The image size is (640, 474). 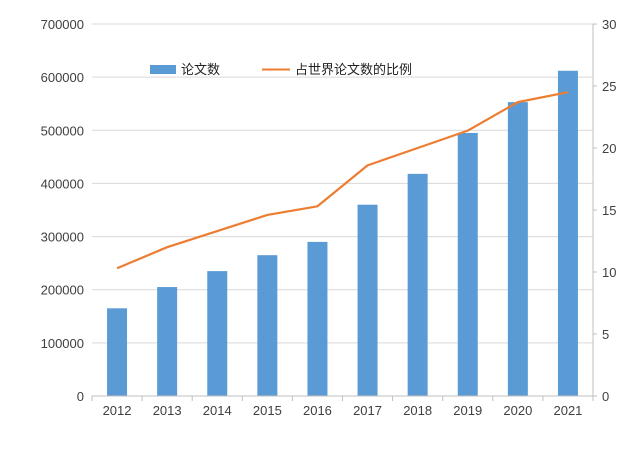 I want to click on legend-bar-label: 论文数, so click(x=200, y=69).